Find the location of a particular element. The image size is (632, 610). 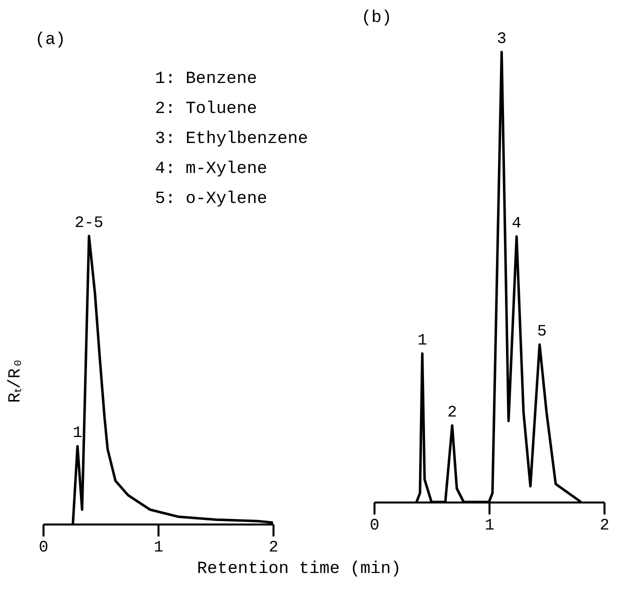

text: 2: Toluene is located at coordinates (206, 109).